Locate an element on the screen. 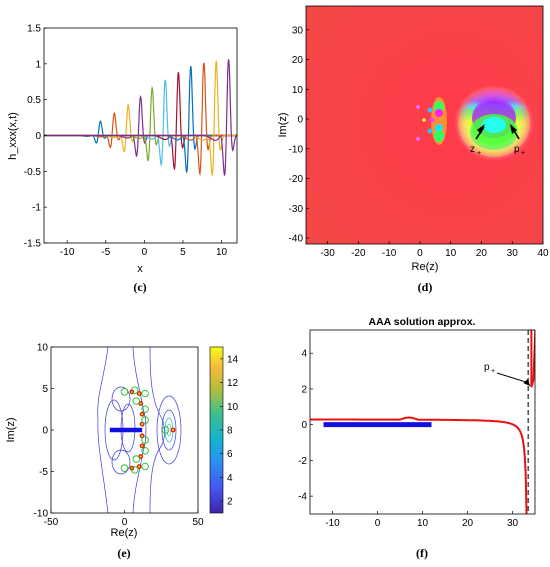 Image resolution: width=550 pixels, height=567 pixels. panel-c-xlabel: x is located at coordinates (140, 269).